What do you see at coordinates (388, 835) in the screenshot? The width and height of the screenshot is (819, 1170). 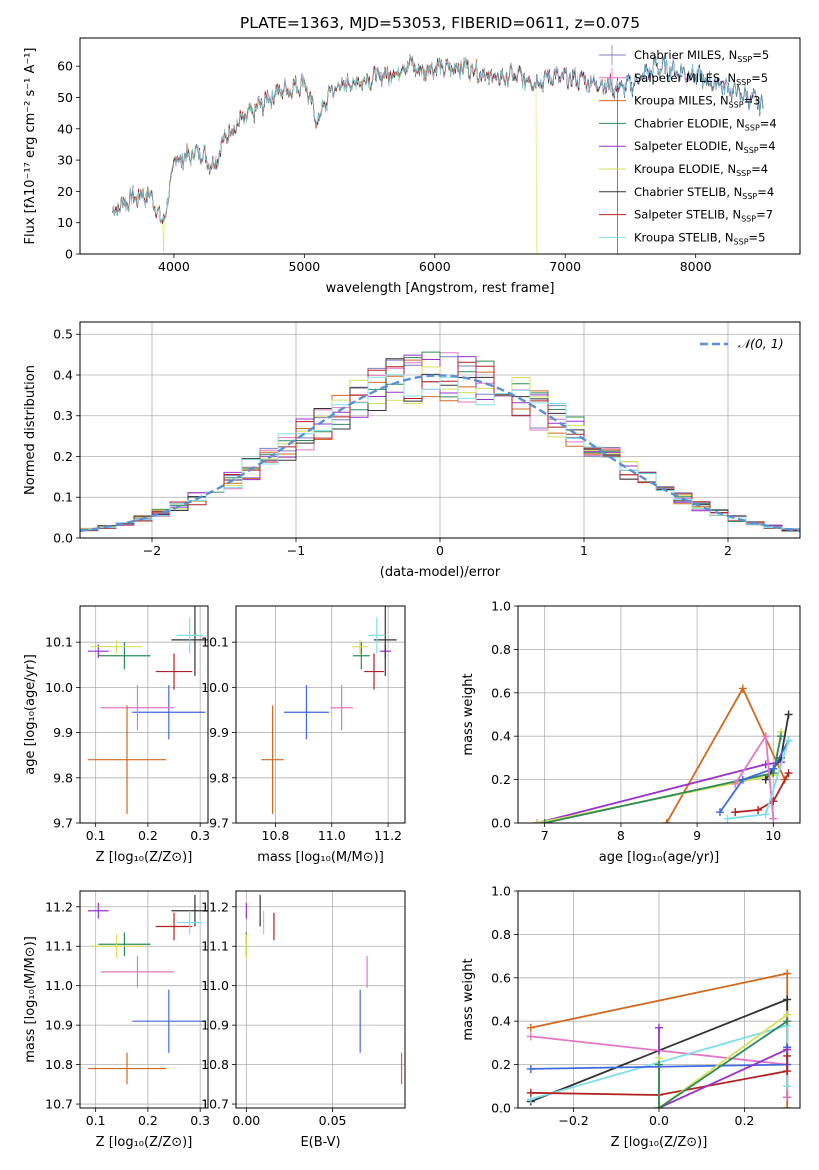 I see `x-tick-label: 11.2` at bounding box center [388, 835].